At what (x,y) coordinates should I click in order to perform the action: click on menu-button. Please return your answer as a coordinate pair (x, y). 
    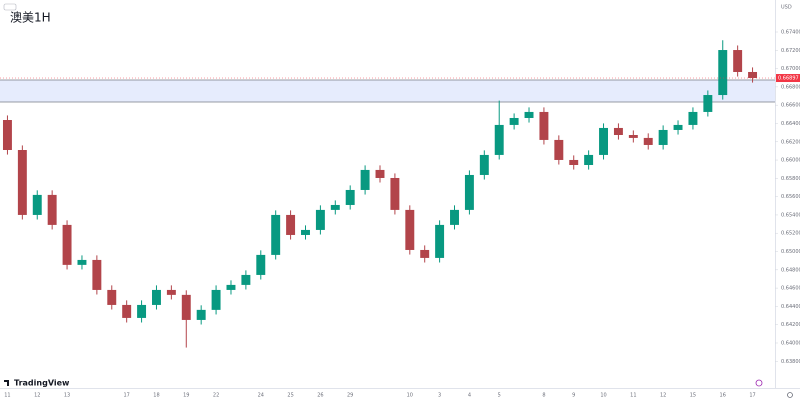
    Looking at the image, I should click on (10, 7).